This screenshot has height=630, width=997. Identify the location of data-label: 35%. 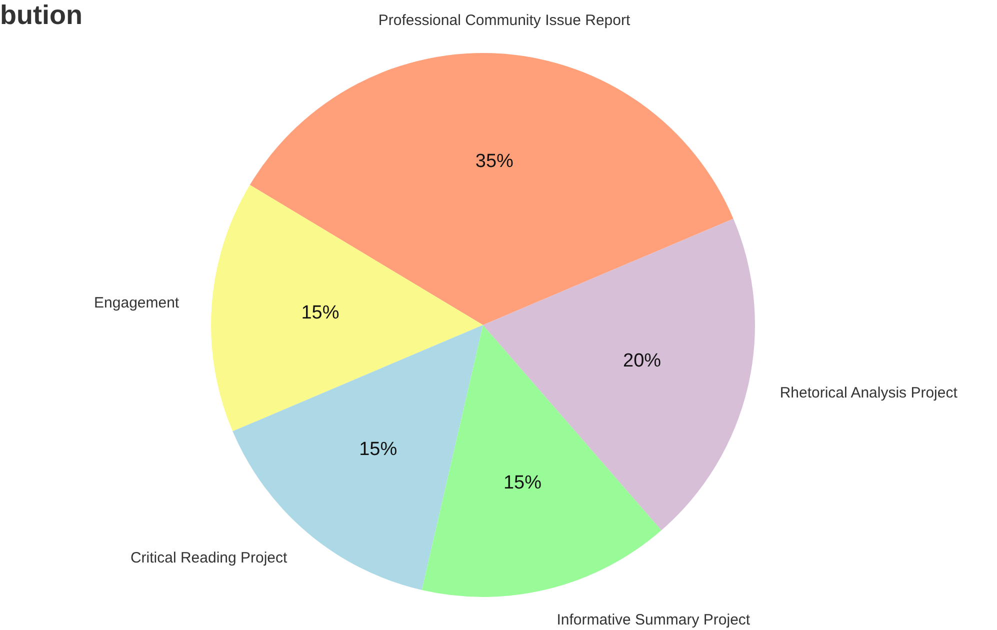
(494, 161).